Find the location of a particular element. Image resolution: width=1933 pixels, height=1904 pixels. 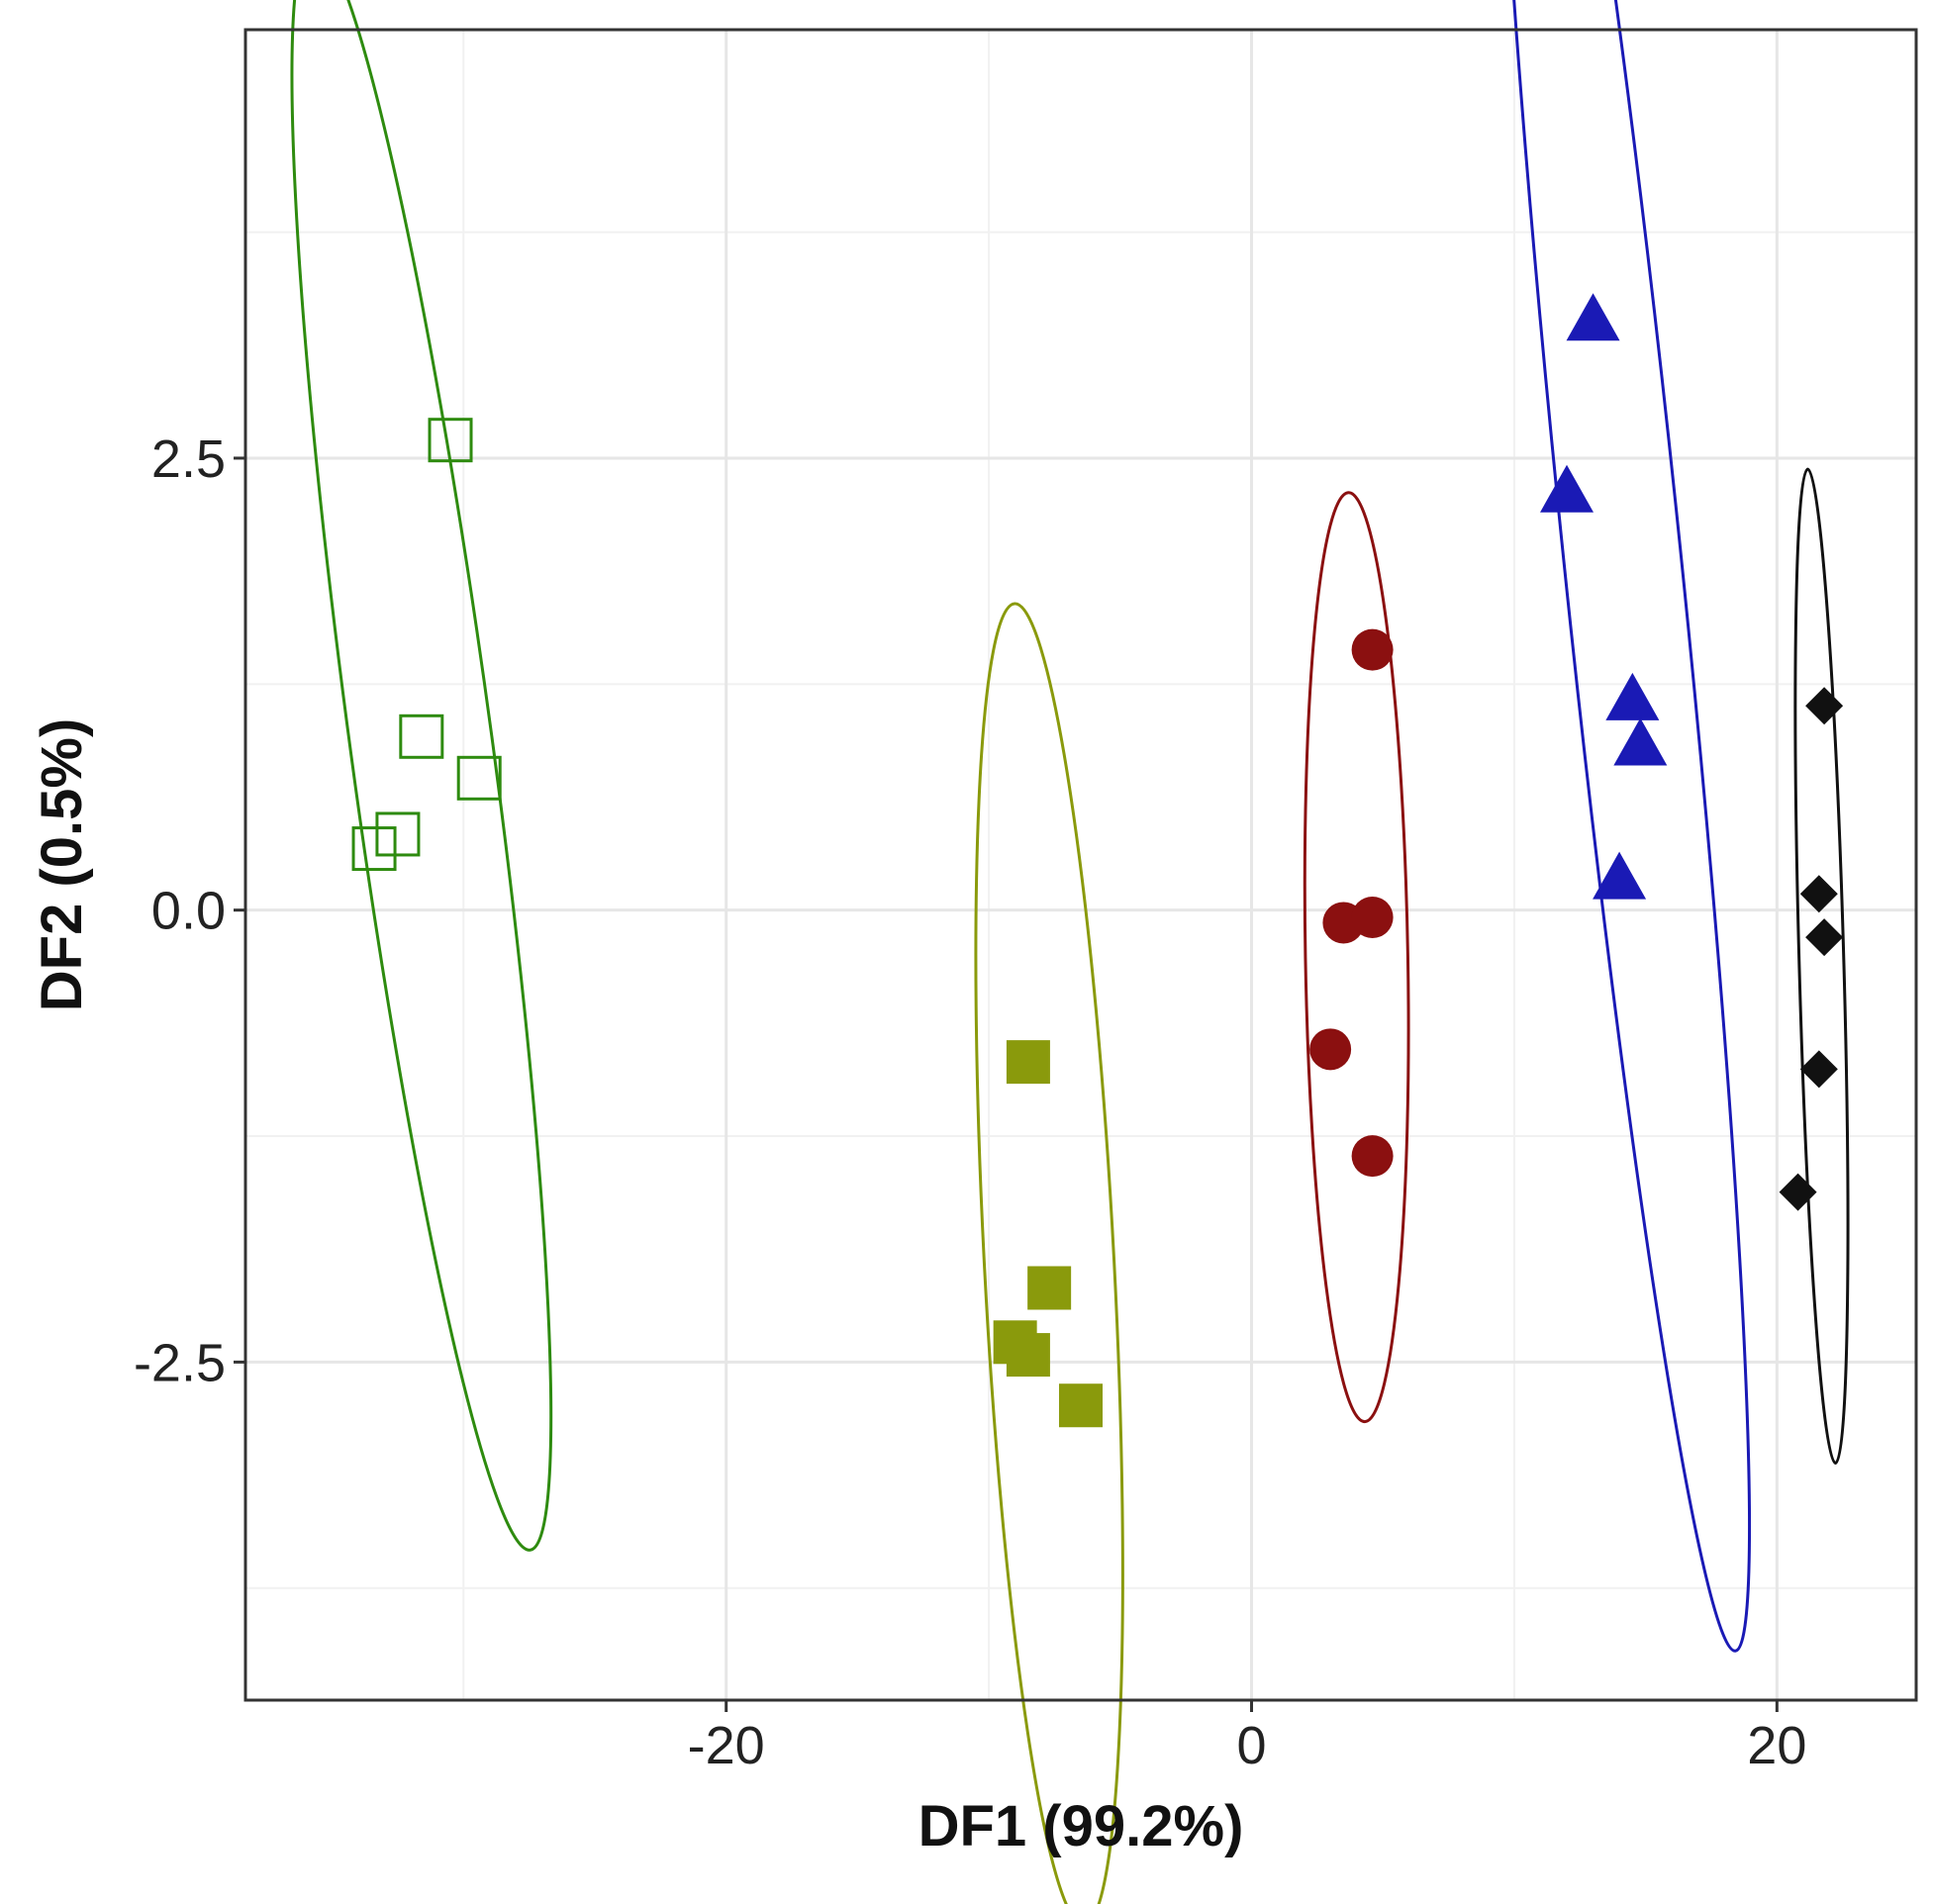

x-tick-label: 20 is located at coordinates (1777, 1745).